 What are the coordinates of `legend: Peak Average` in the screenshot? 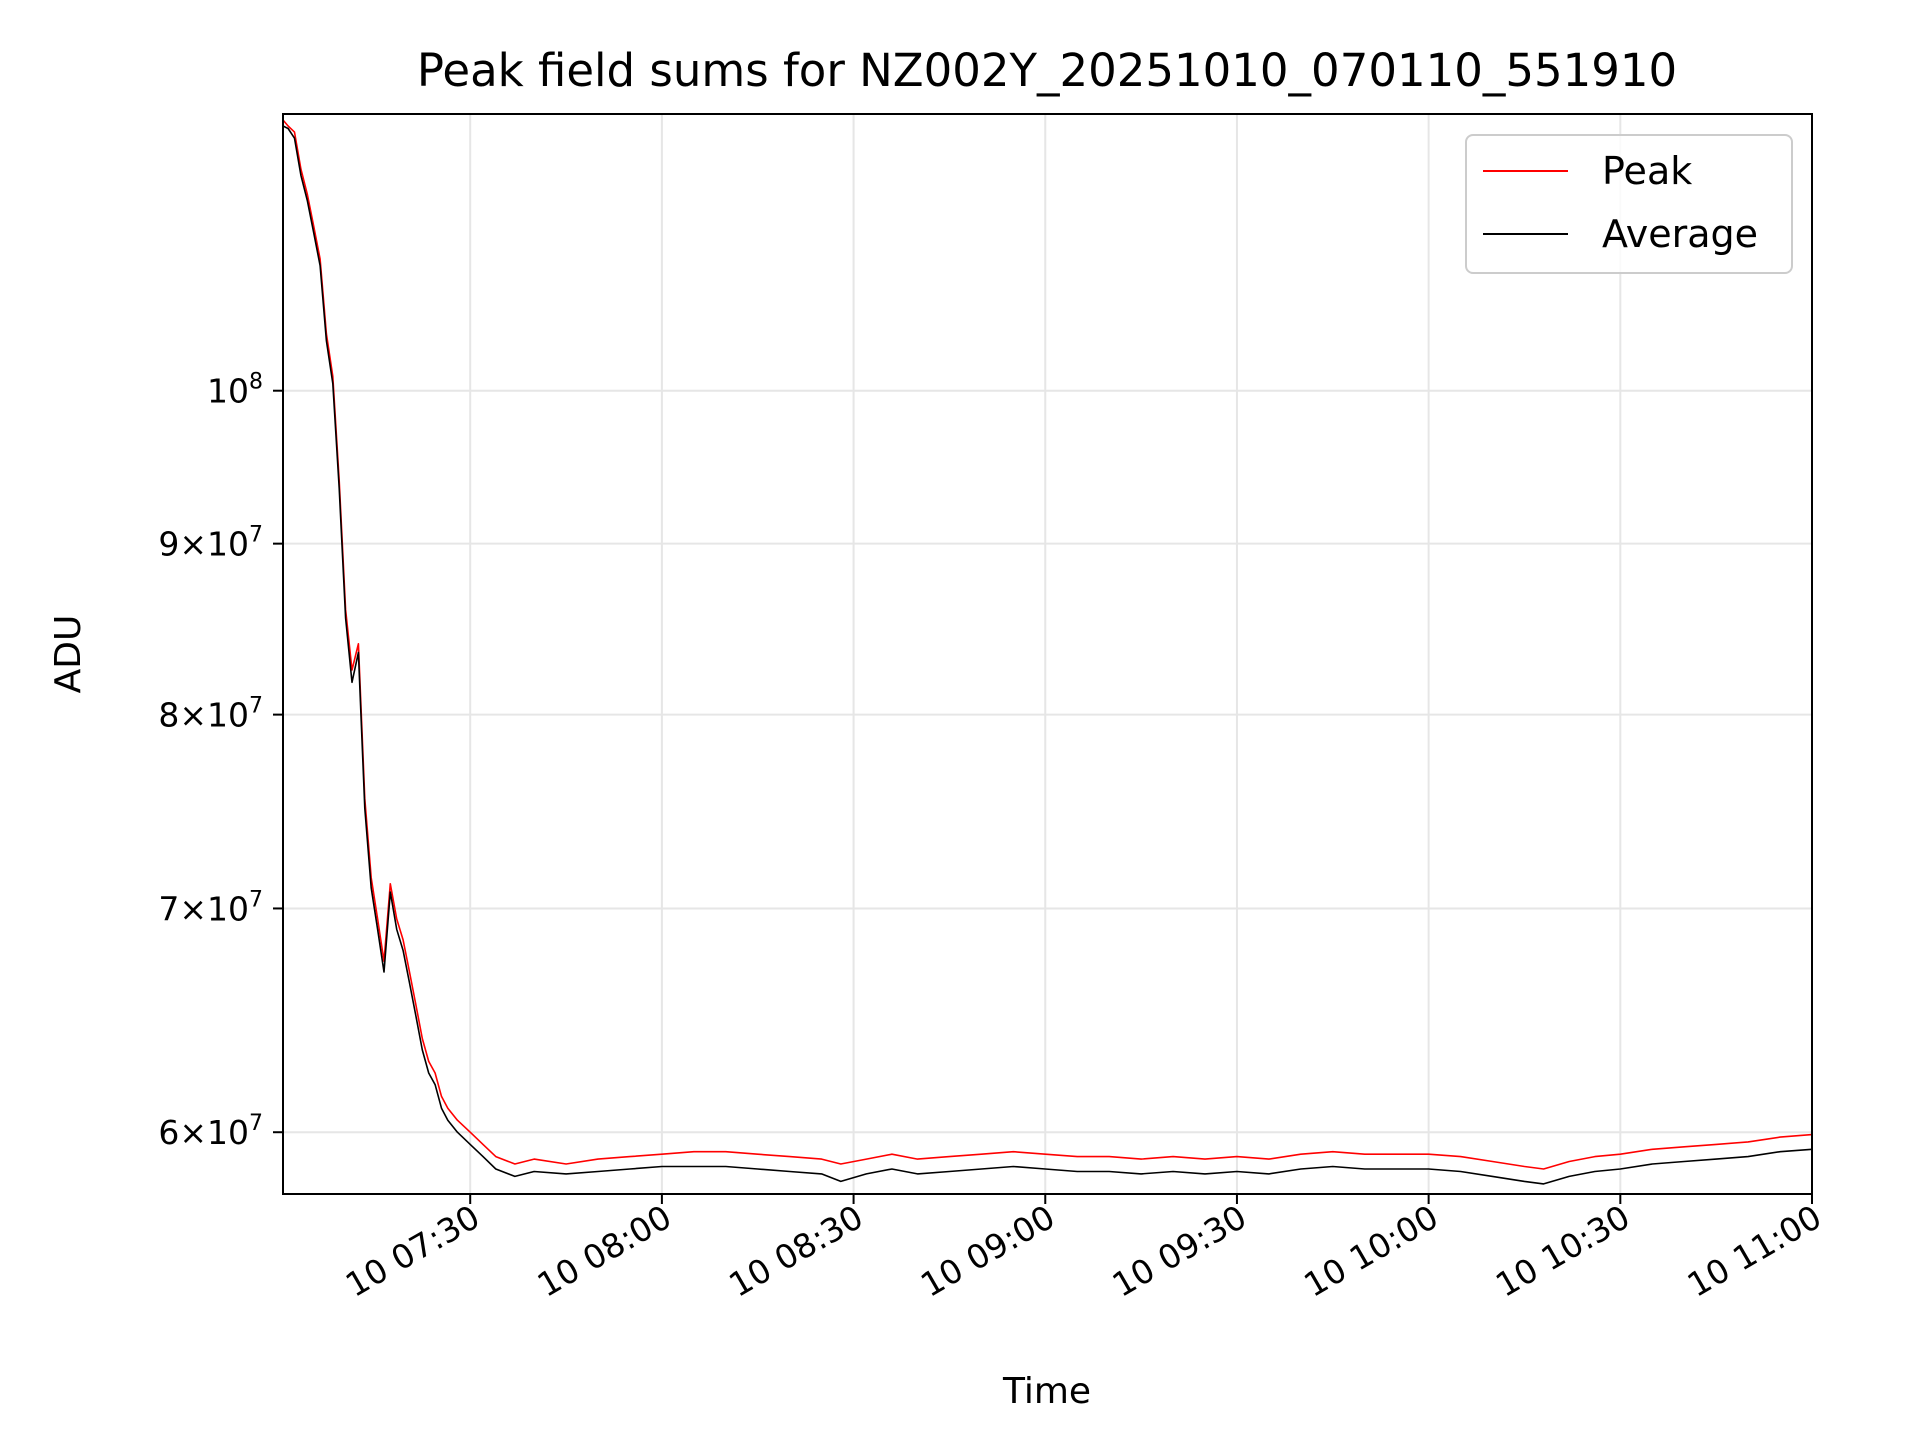 It's located at (1629, 204).